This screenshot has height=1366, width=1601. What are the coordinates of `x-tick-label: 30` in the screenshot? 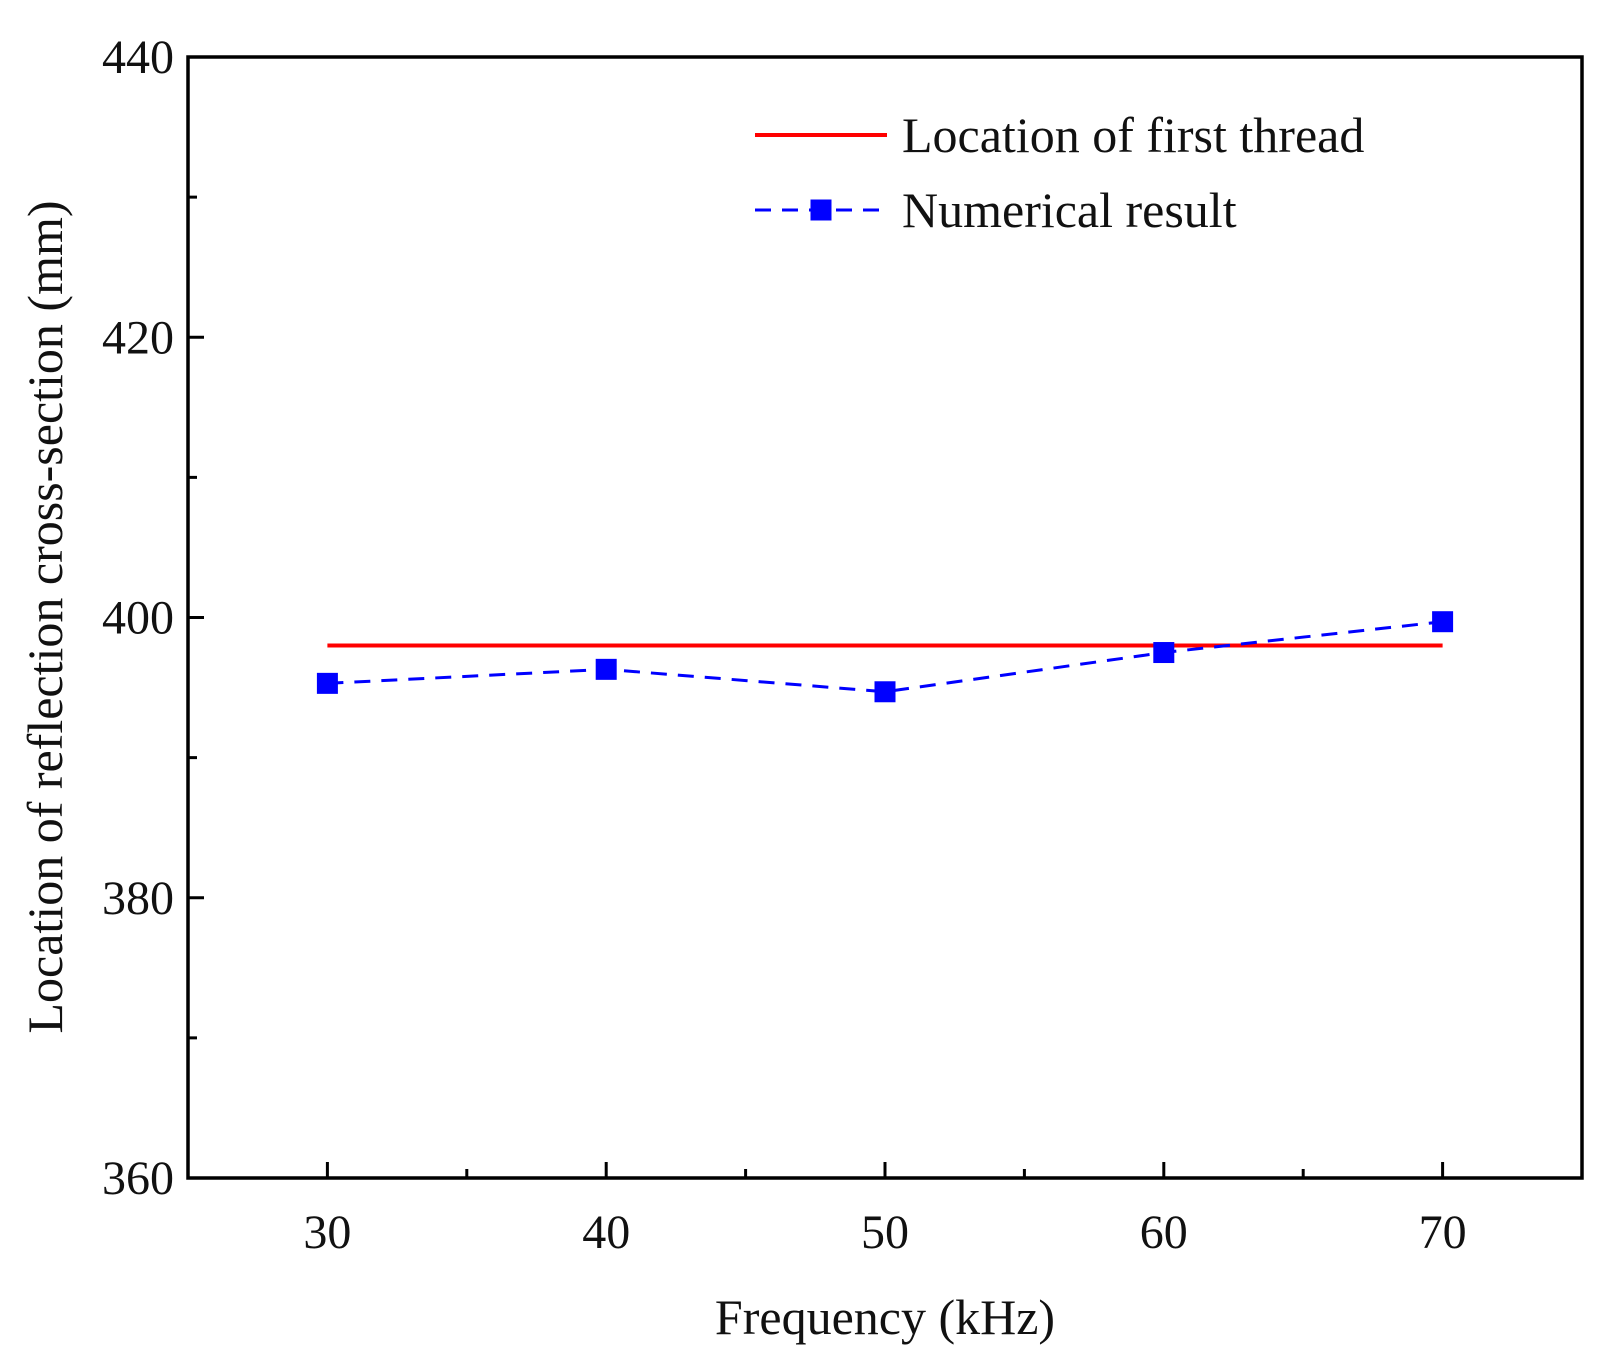 It's located at (327, 1232).